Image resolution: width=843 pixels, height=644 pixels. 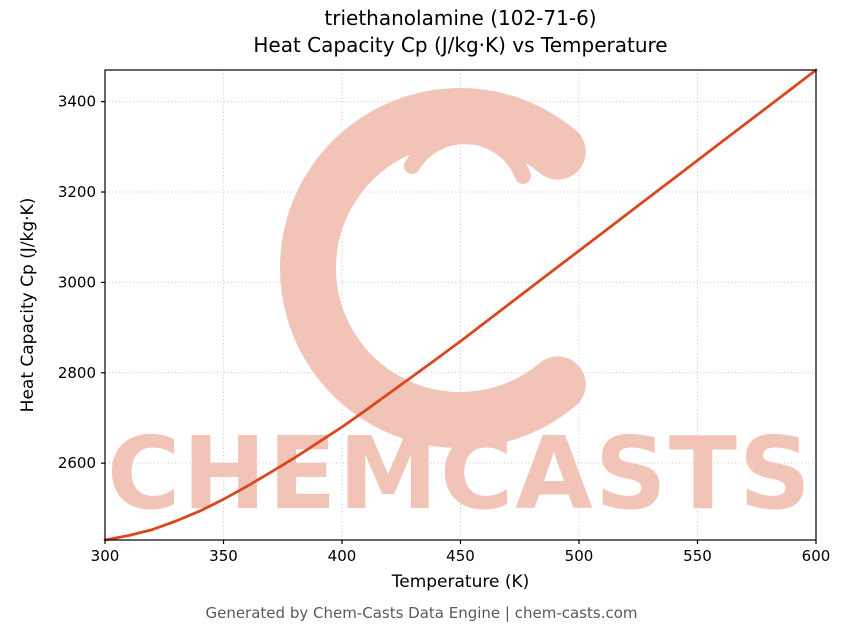 I want to click on chart-title-line1: triethanolamine (102-71-6), so click(x=460, y=18).